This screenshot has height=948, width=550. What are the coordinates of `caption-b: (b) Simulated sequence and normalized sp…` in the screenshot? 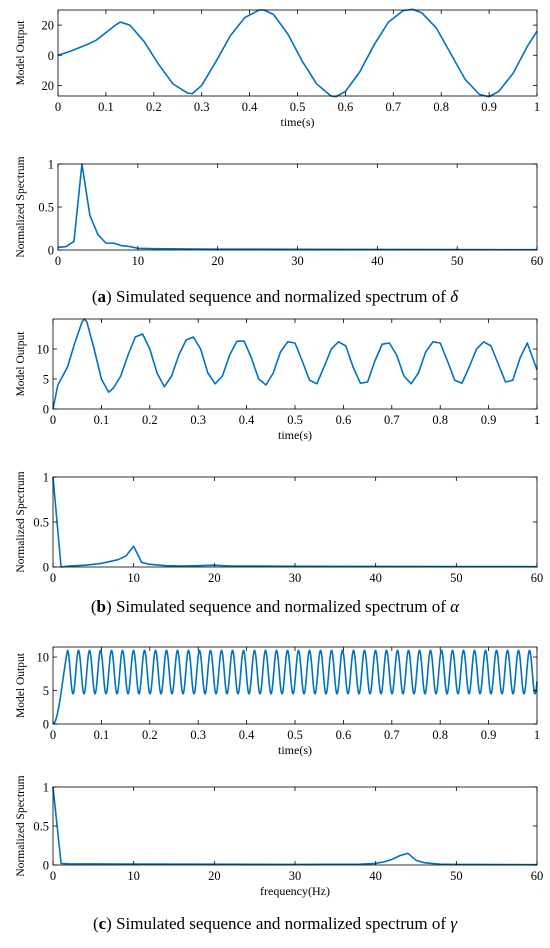 It's located at (275, 606).